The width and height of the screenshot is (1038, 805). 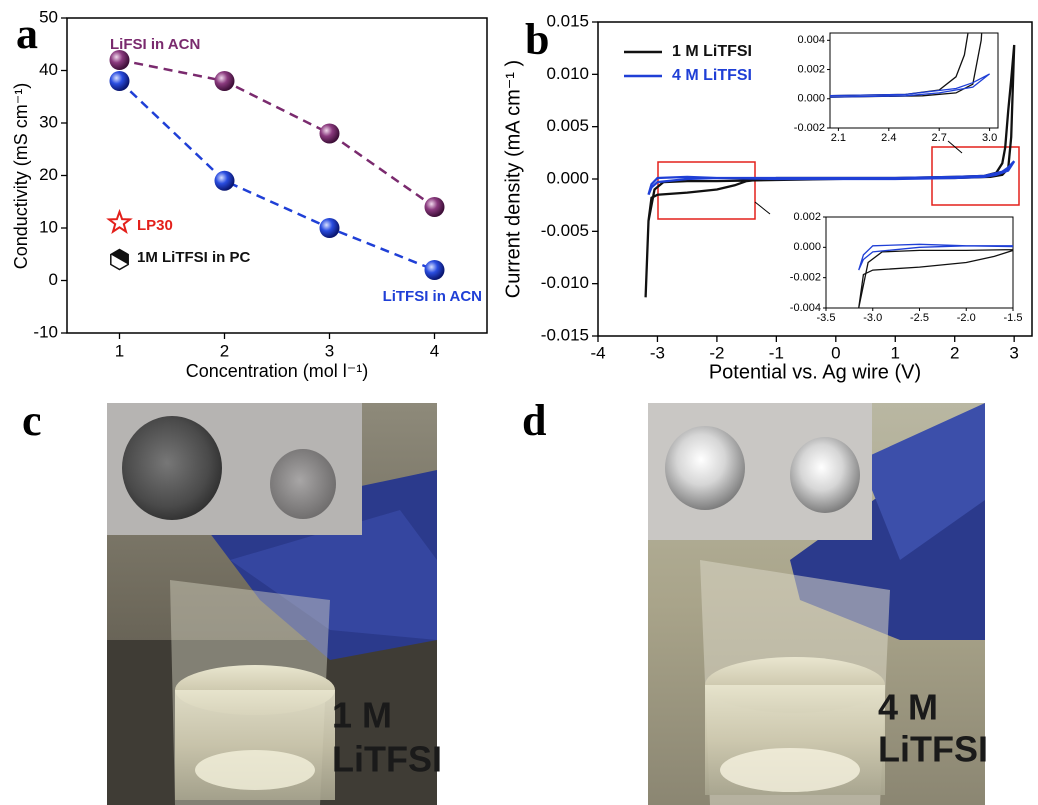 What do you see at coordinates (565, 282) in the screenshot?
I see `y-tick-label: -0.010` at bounding box center [565, 282].